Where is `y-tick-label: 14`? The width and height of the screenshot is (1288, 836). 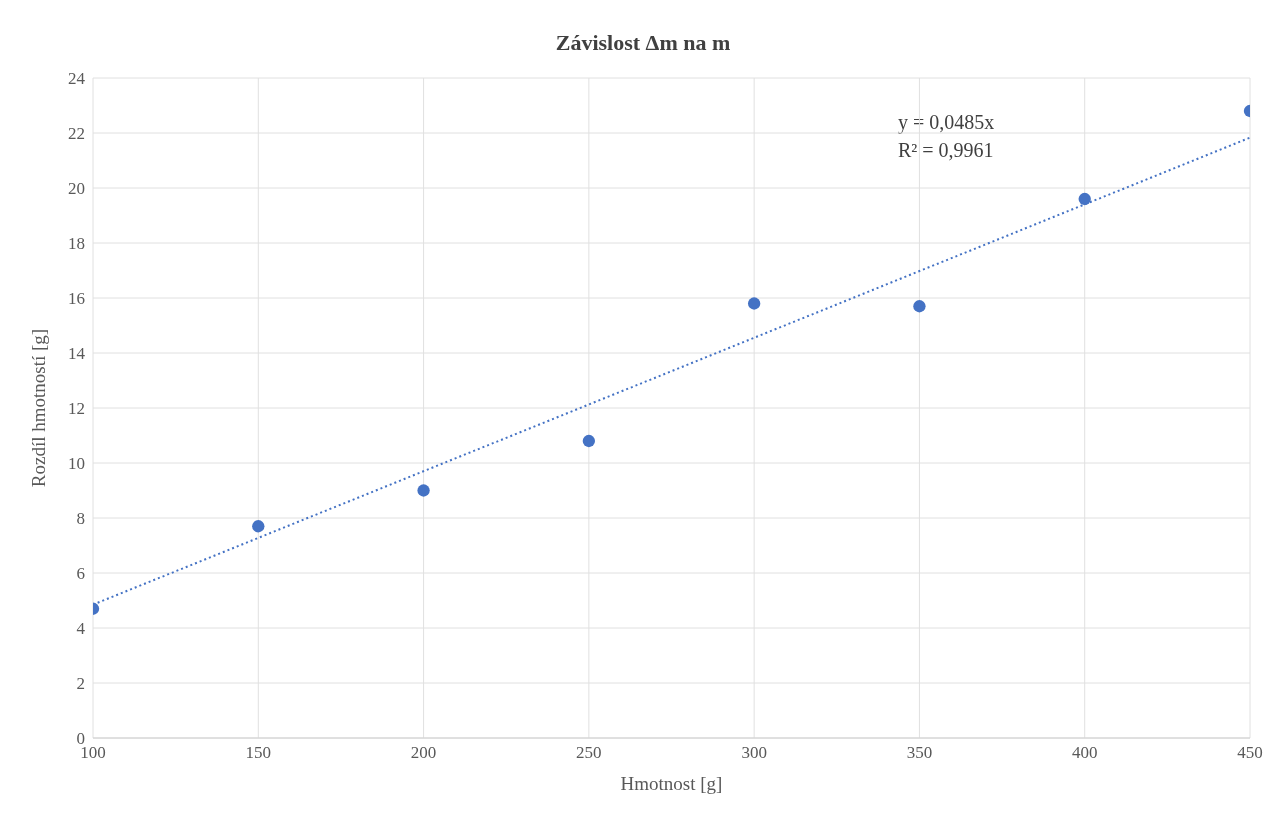 y-tick-label: 14 is located at coordinates (77, 354).